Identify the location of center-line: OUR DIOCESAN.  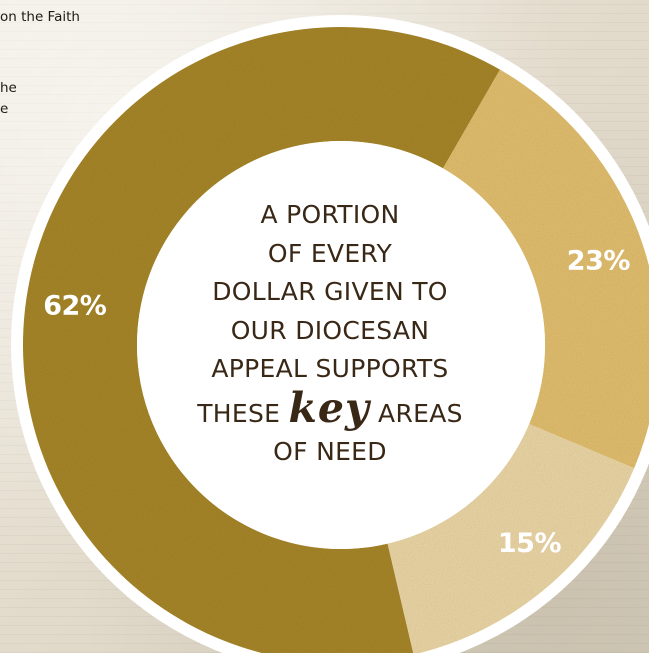
(330, 330).